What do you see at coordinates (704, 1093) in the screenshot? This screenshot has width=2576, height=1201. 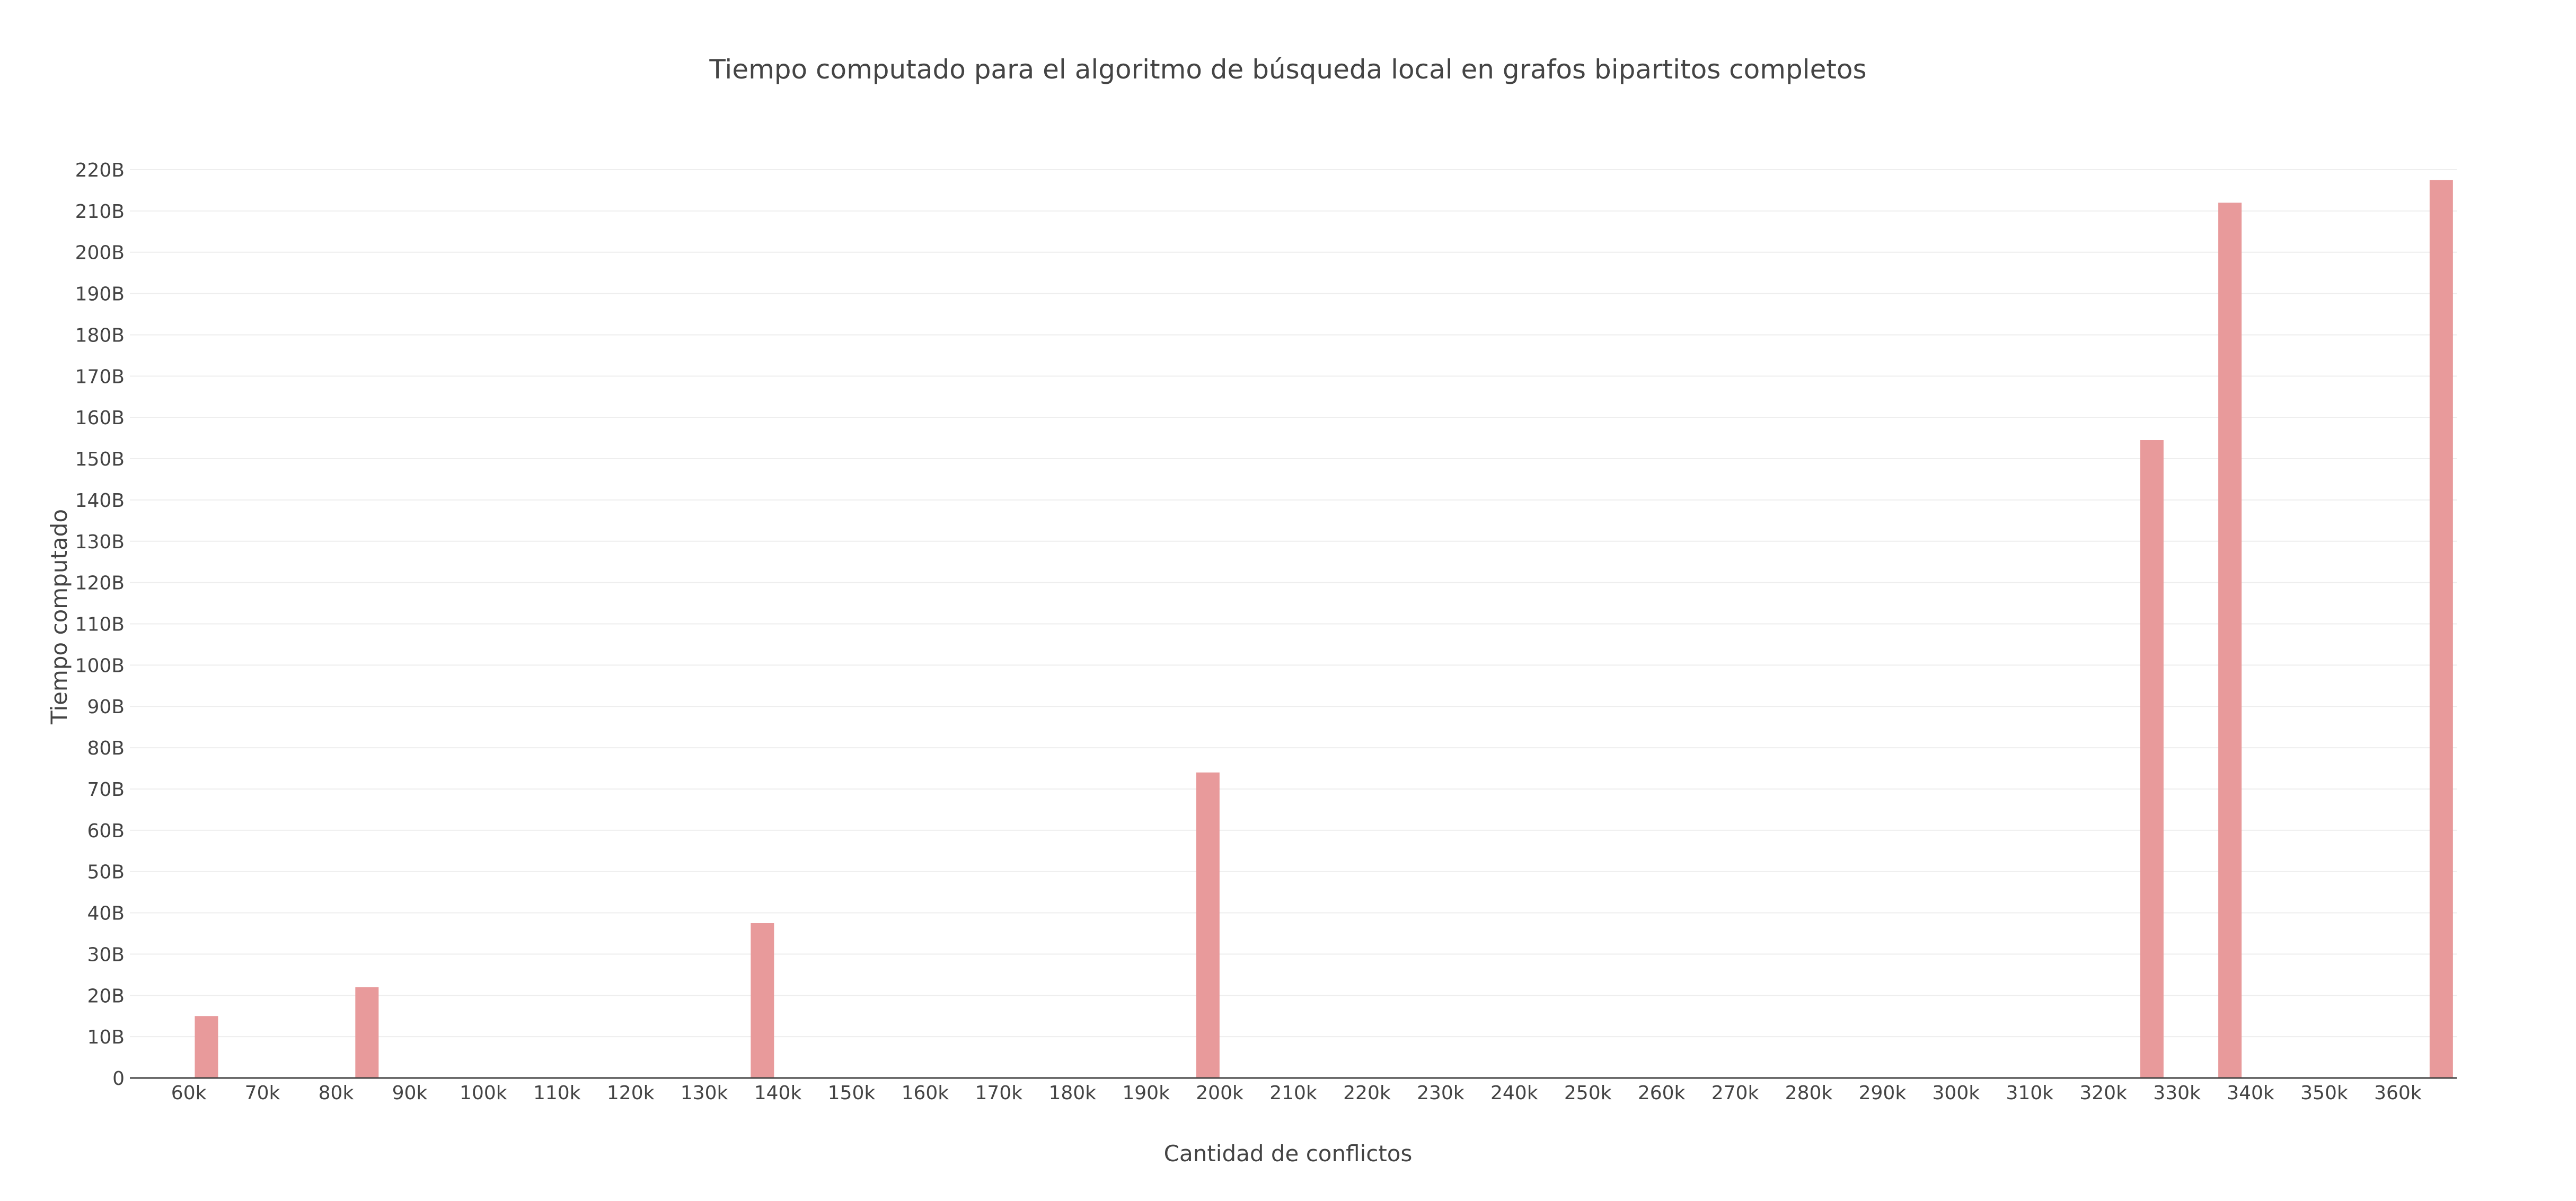 I see `x-tick-label: 130k` at bounding box center [704, 1093].